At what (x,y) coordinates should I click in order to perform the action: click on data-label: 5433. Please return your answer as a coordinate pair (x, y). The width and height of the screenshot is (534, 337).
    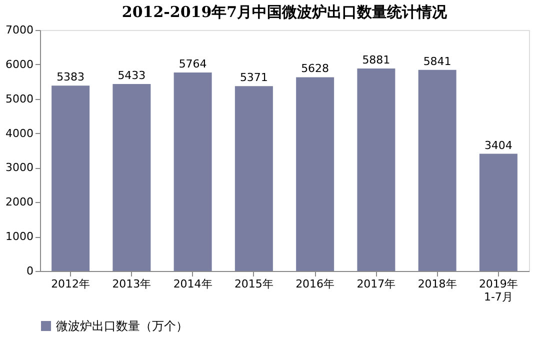
    Looking at the image, I should click on (132, 75).